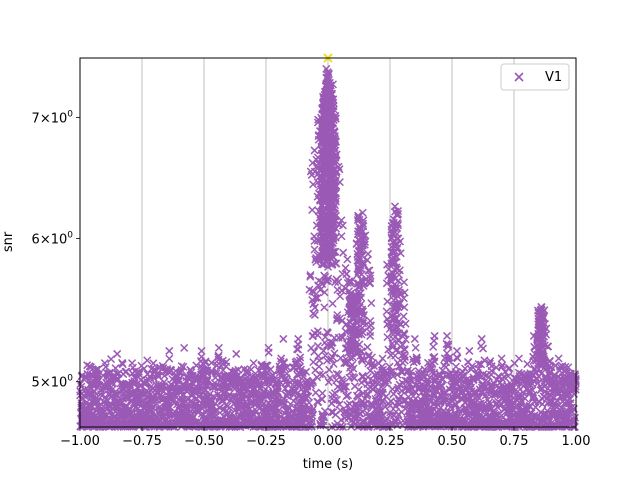  What do you see at coordinates (80, 441) in the screenshot?
I see `x-tick-label-0: −1.00` at bounding box center [80, 441].